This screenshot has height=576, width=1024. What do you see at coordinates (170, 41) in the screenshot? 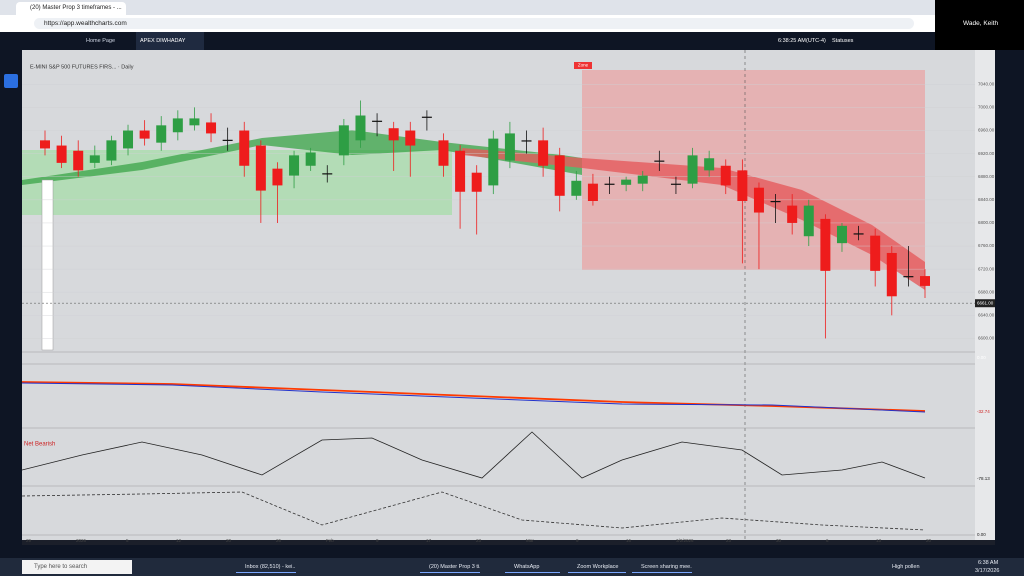
I see `app-tab-active: APEX DIWHADAY` at bounding box center [170, 41].